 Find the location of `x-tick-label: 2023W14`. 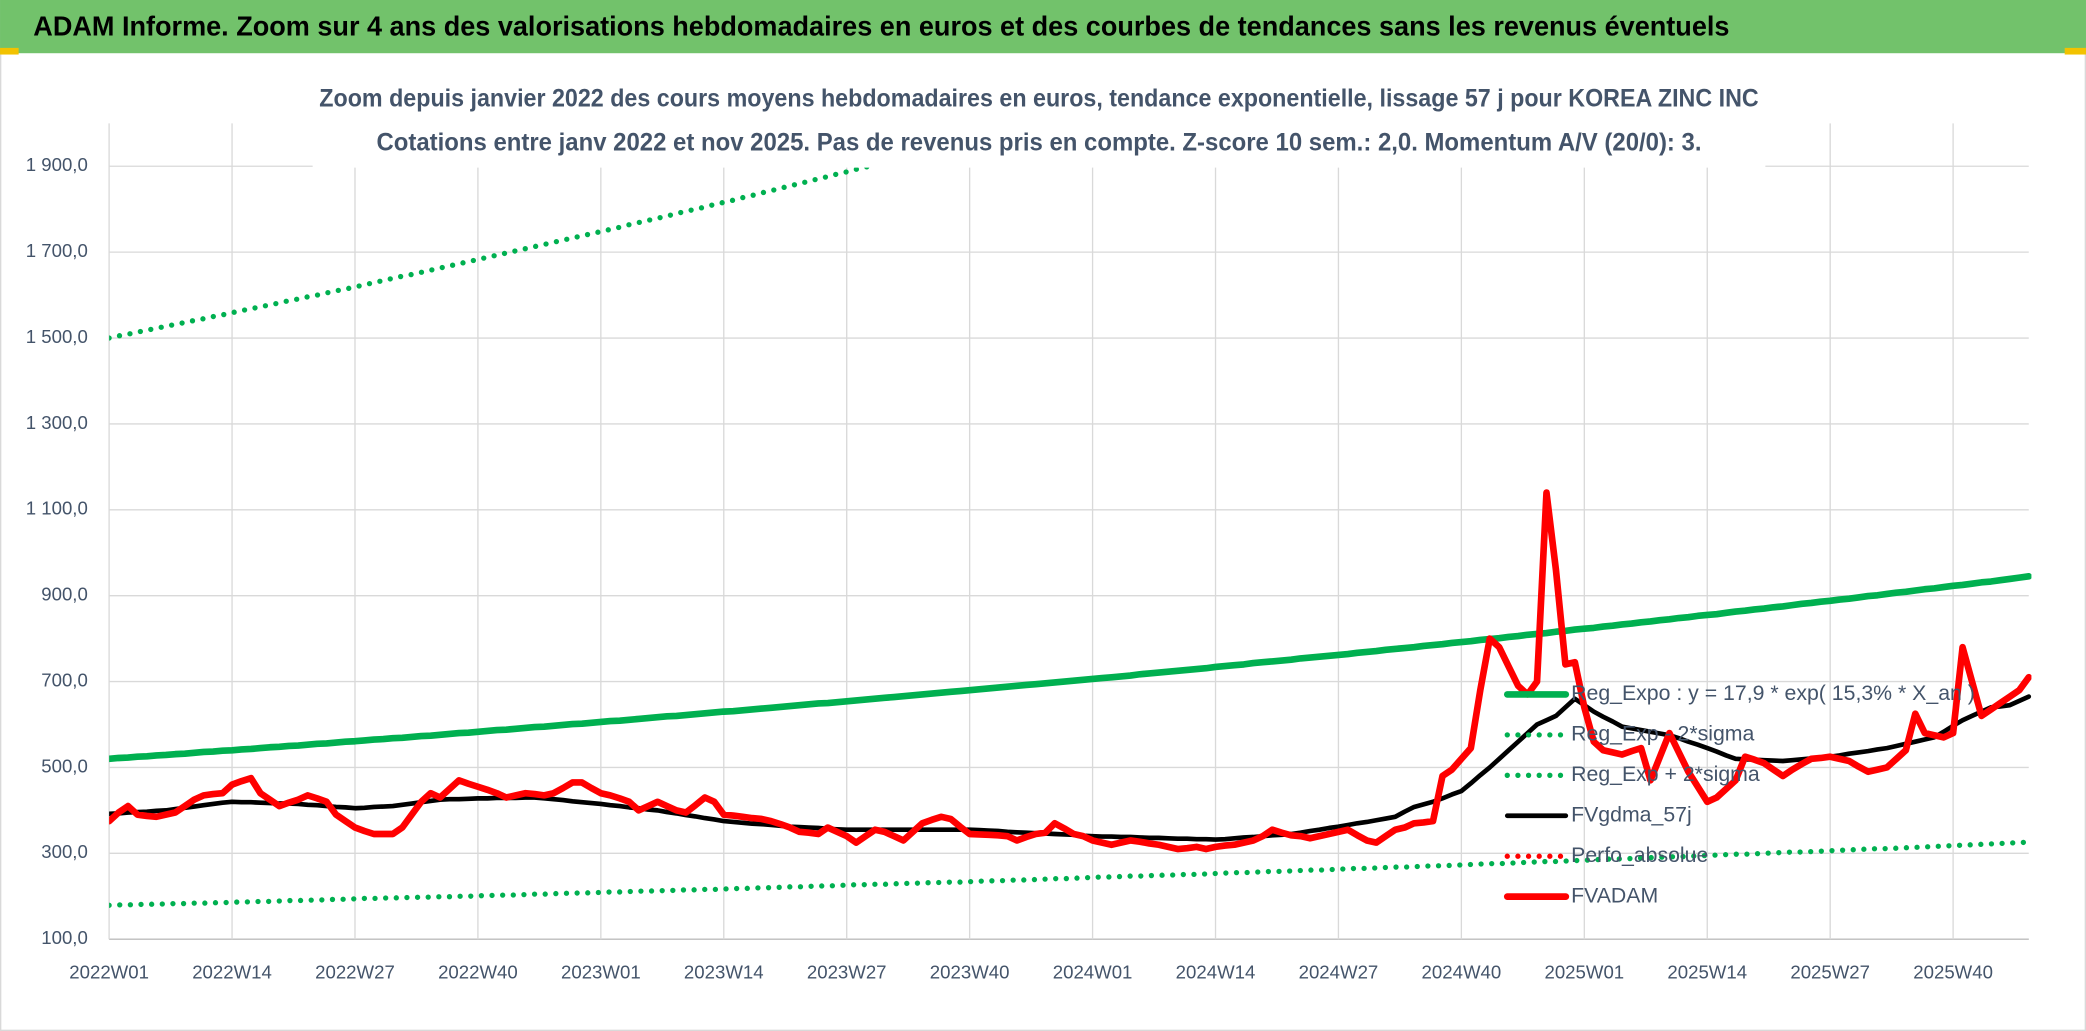

x-tick-label: 2023W14 is located at coordinates (724, 972).